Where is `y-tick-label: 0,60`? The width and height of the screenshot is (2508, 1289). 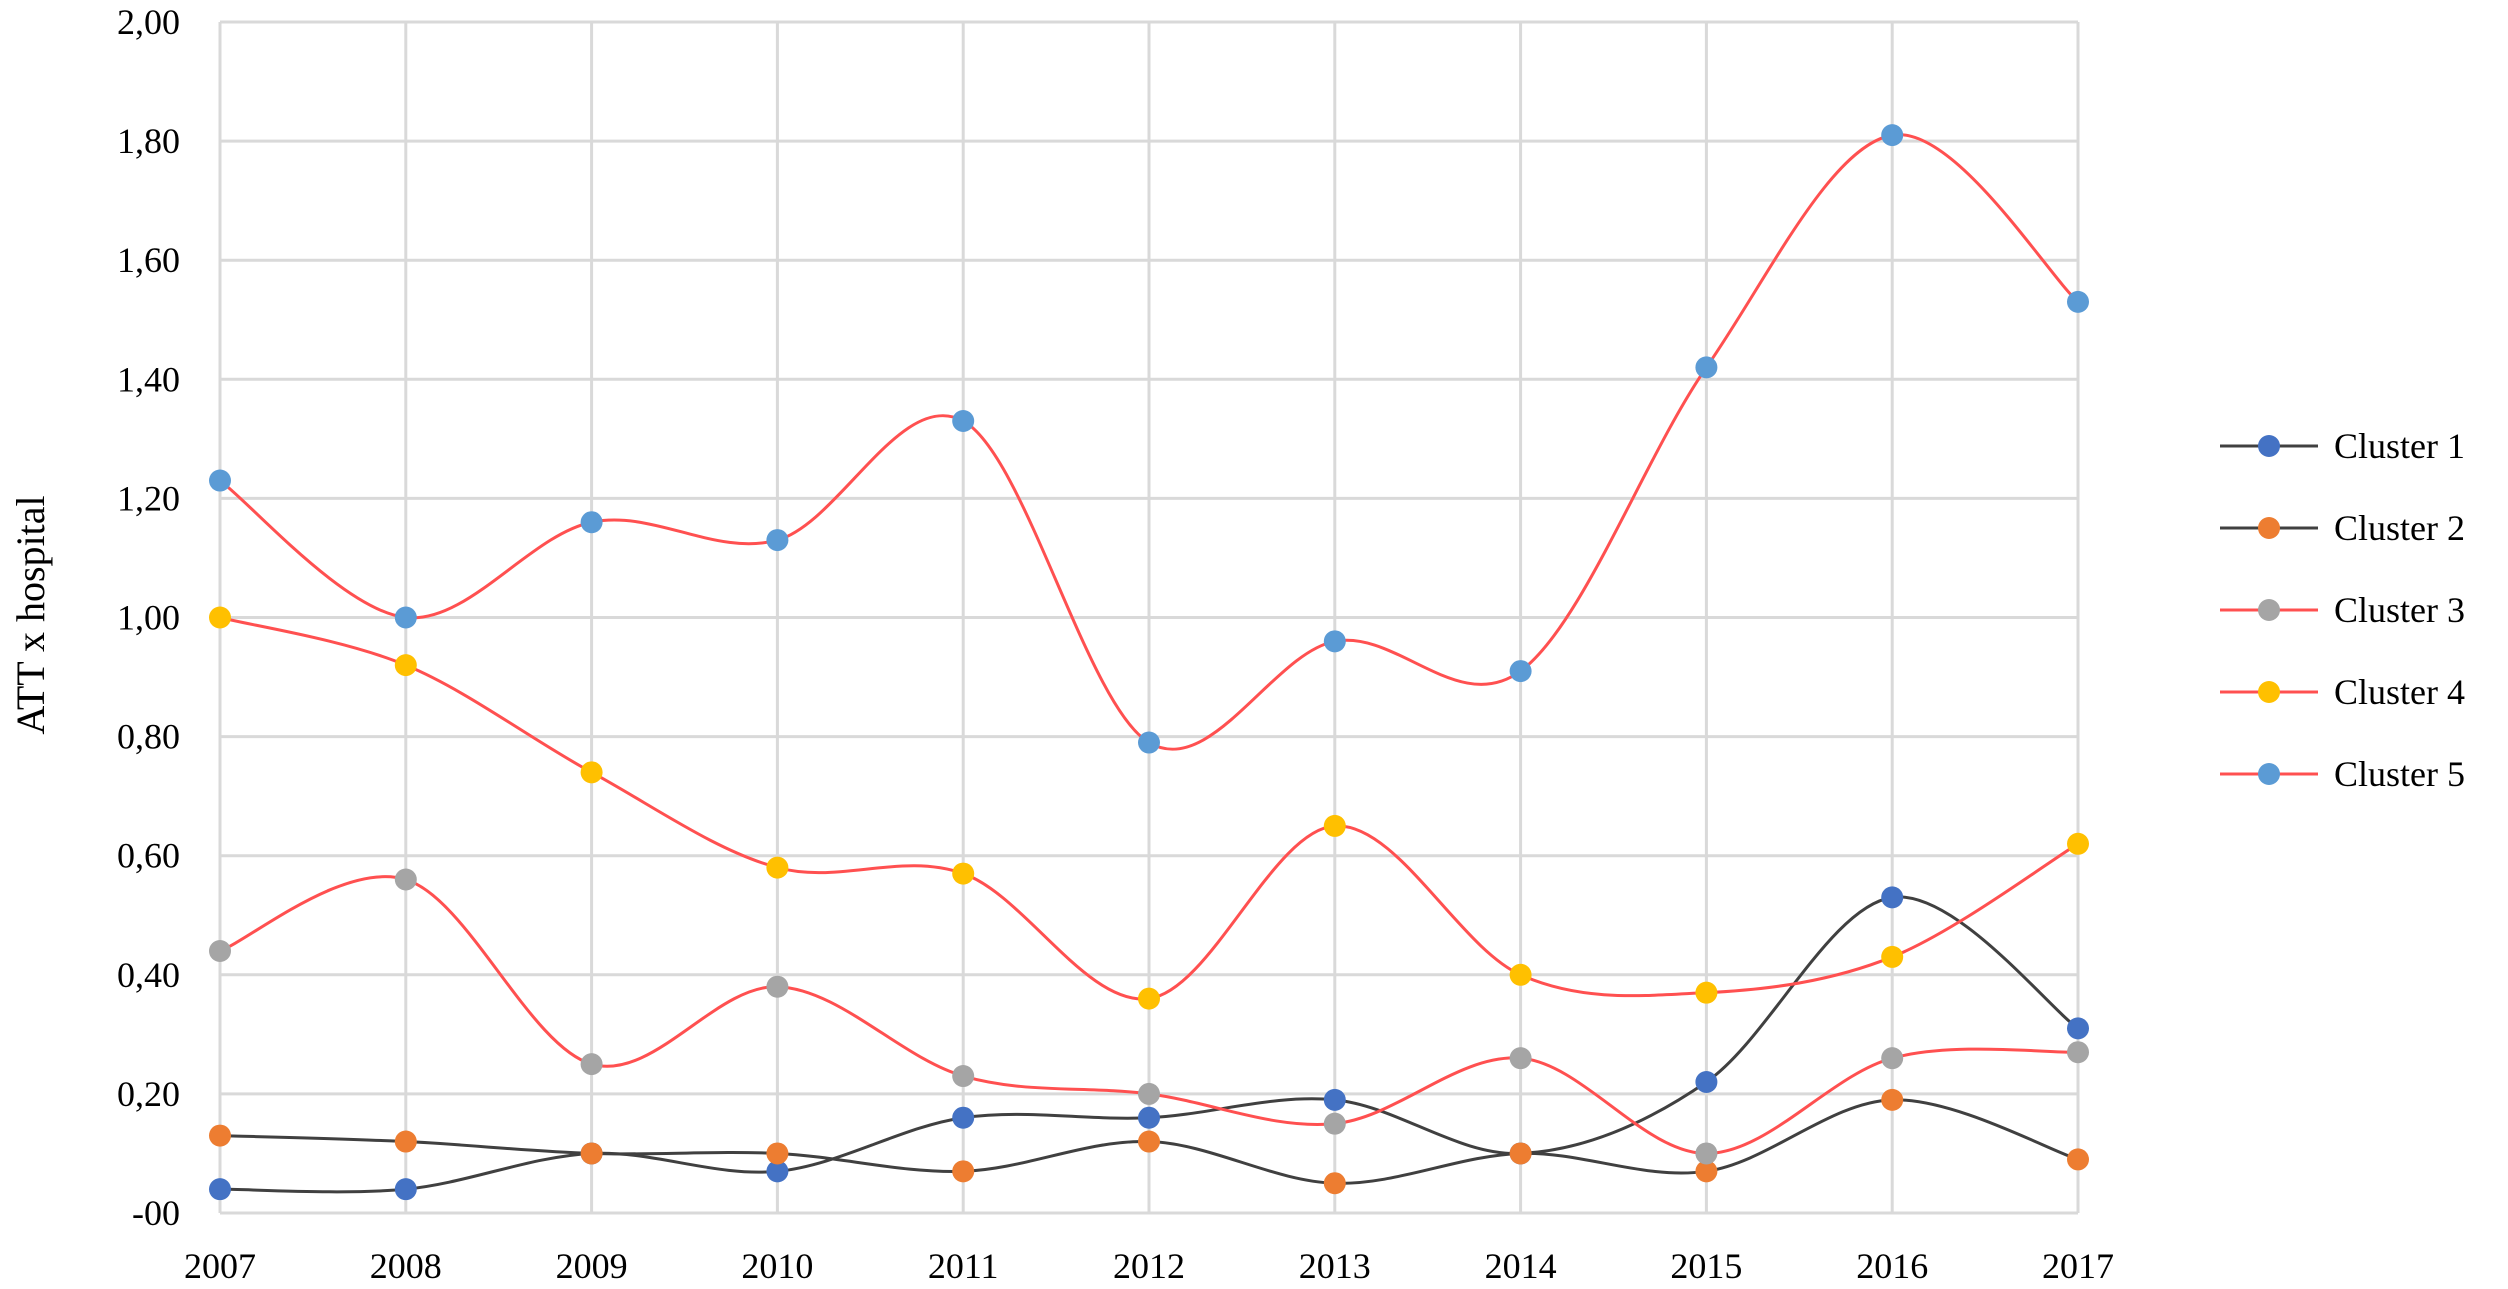
y-tick-label: 0,60 is located at coordinates (148, 856).